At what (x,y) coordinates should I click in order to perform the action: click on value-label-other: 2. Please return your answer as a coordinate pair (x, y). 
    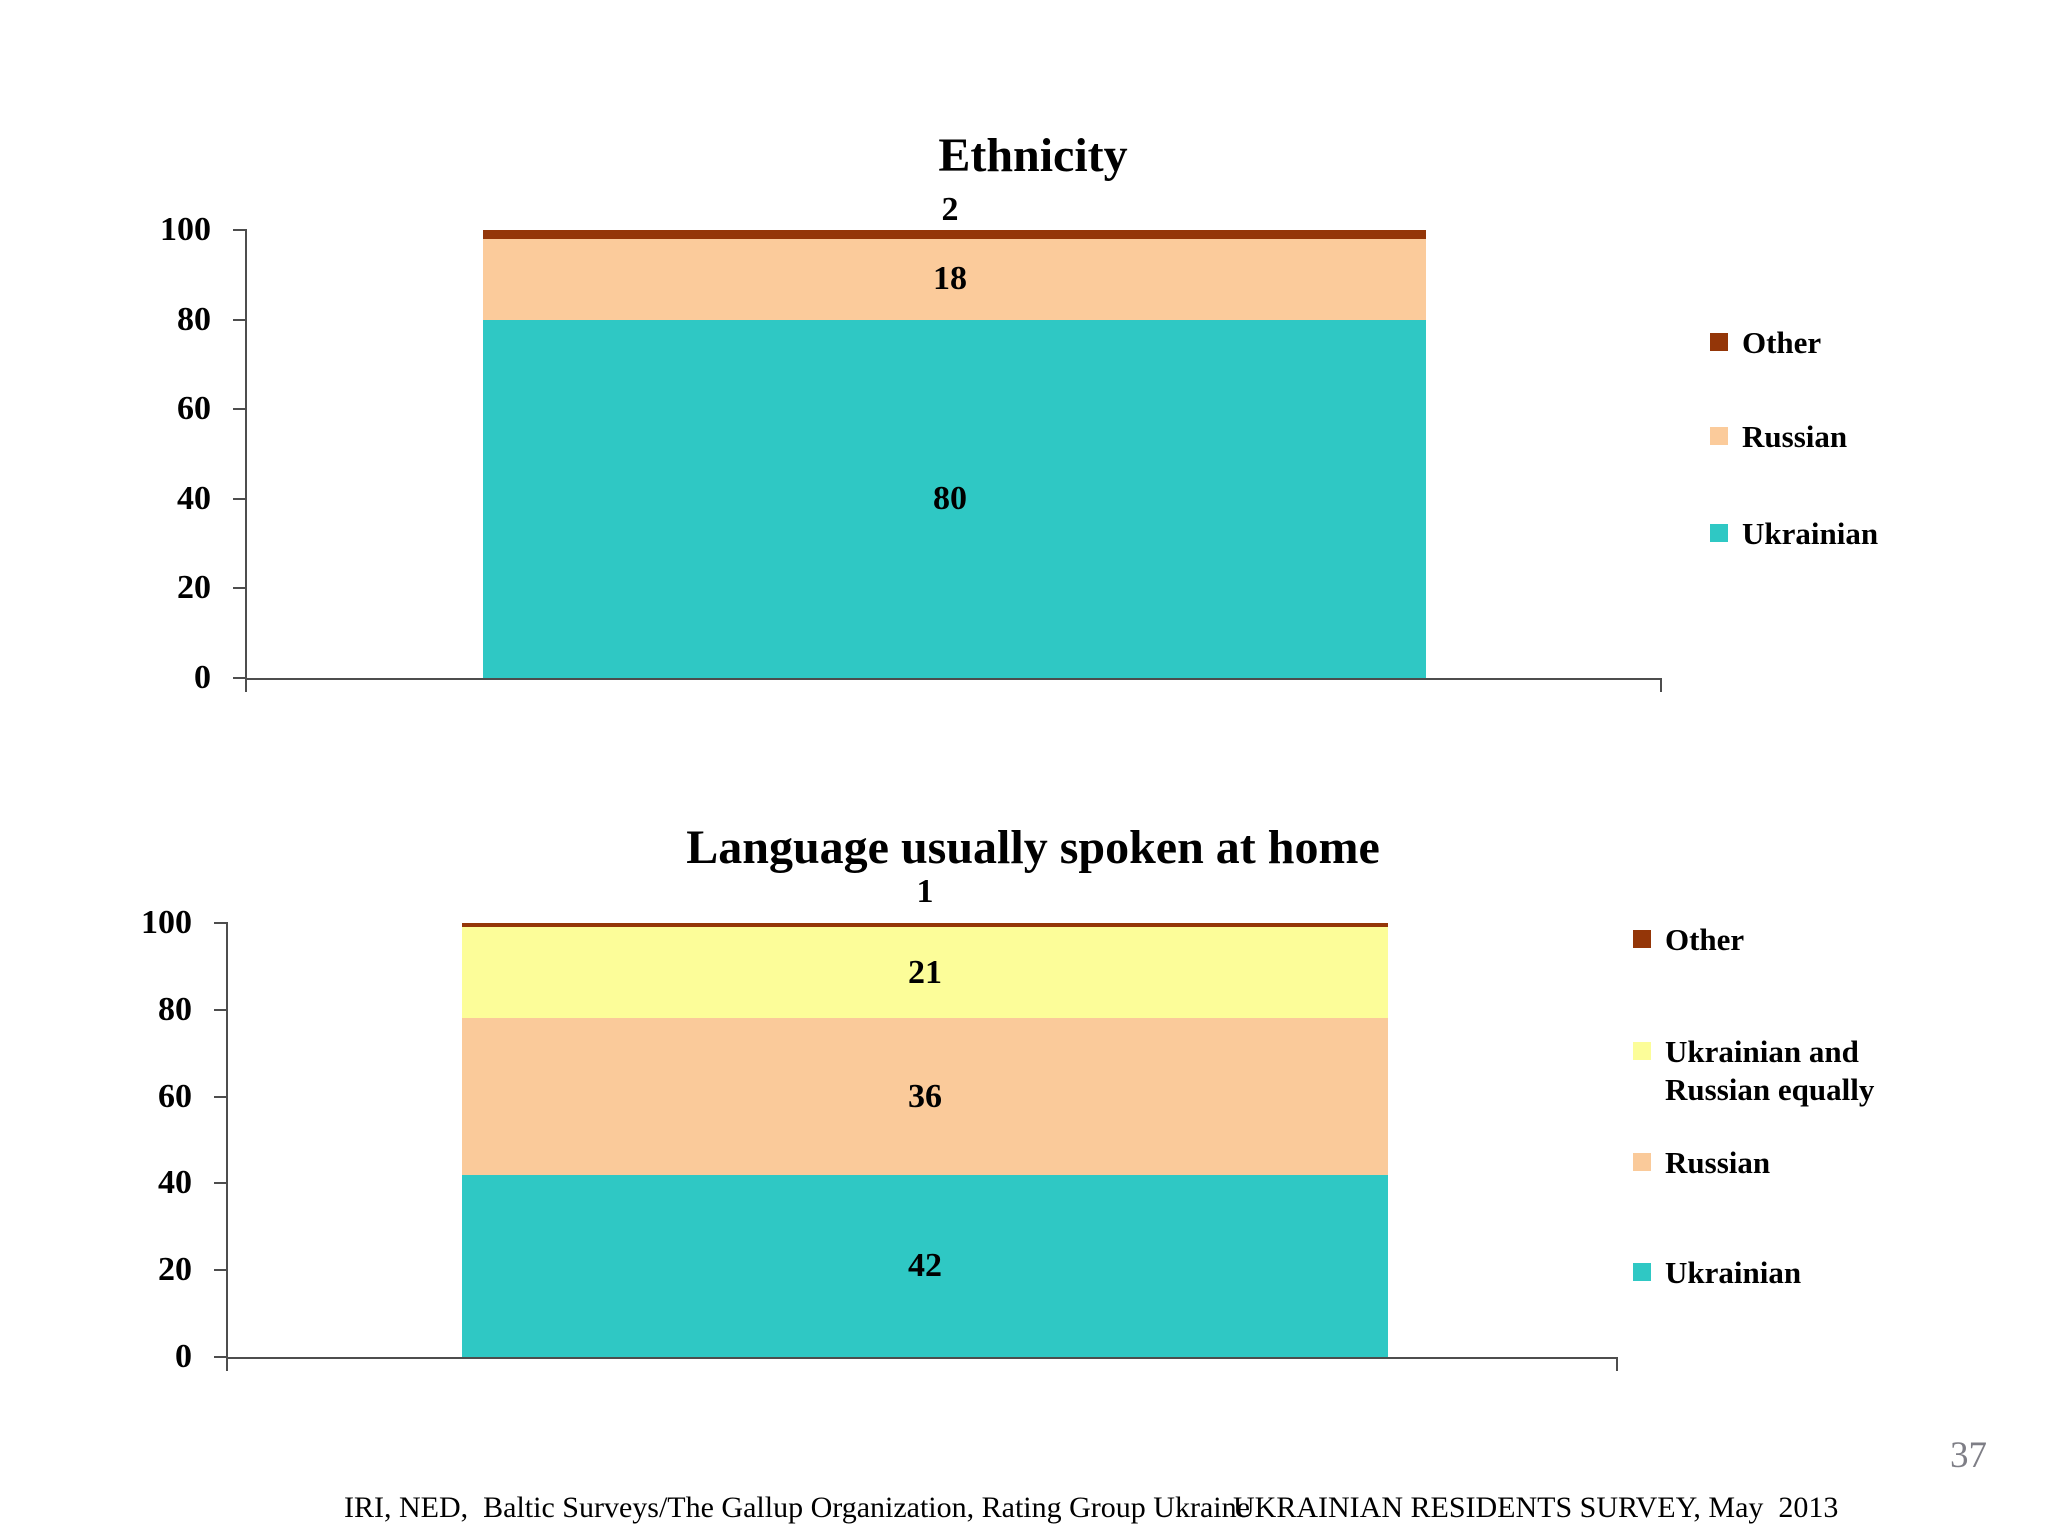
    Looking at the image, I should click on (950, 209).